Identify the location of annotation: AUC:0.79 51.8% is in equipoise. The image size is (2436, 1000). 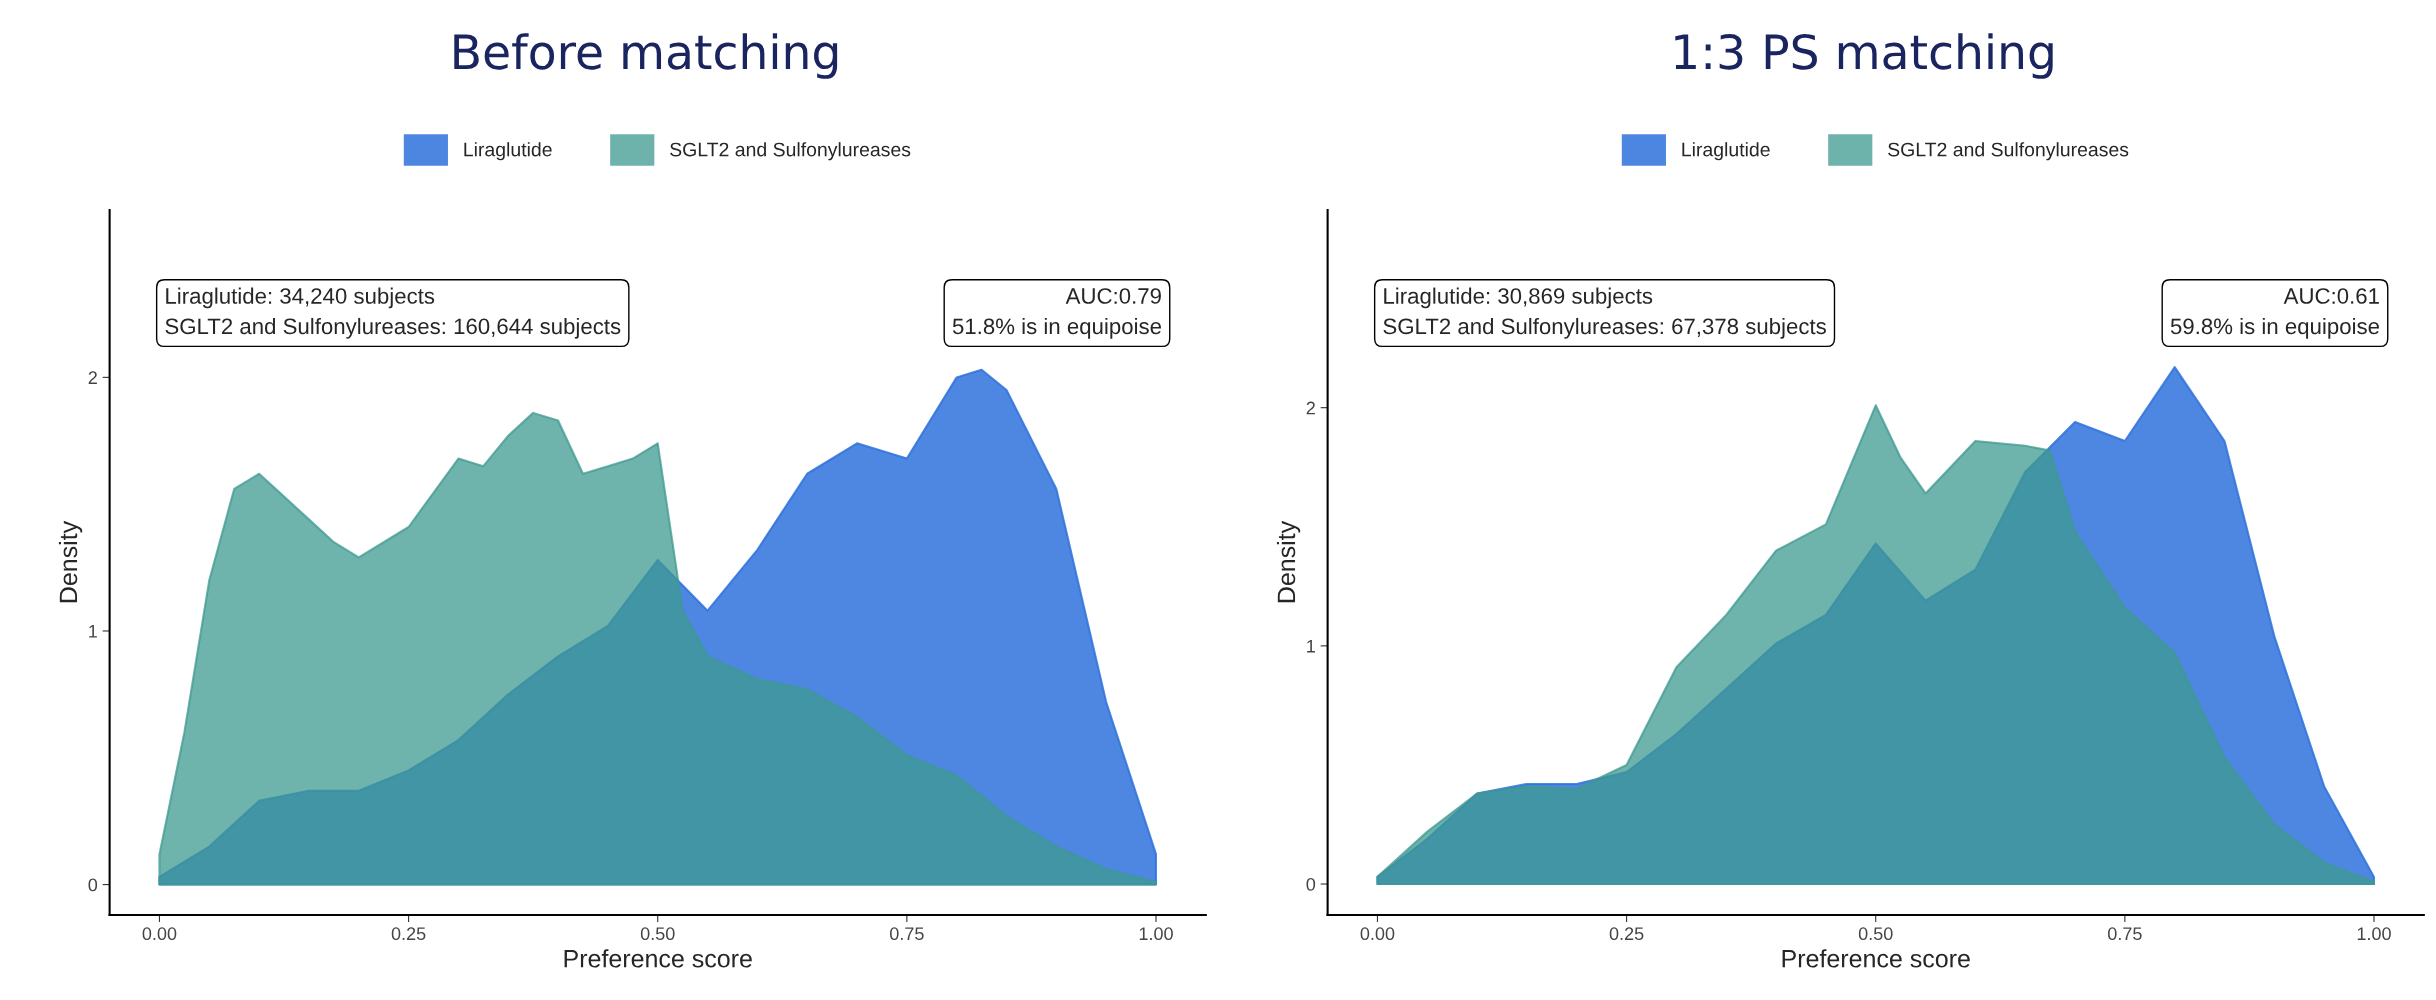
(1056, 313).